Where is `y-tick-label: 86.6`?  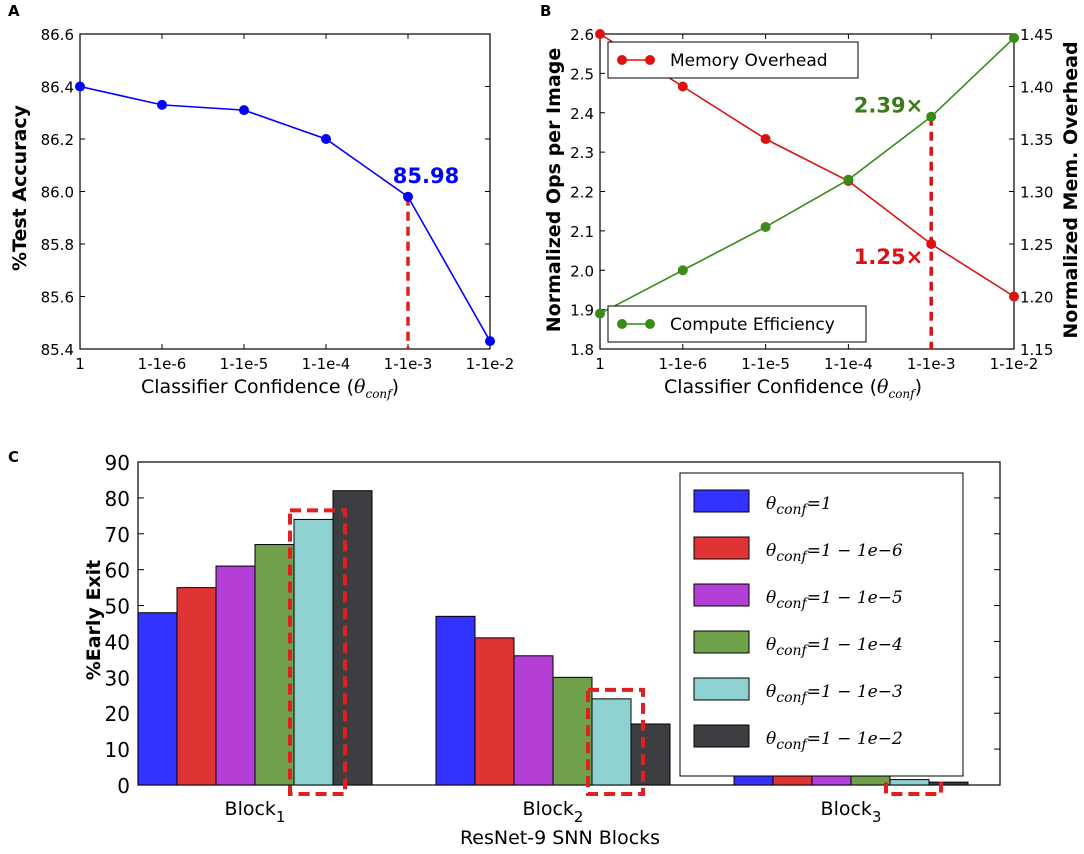
y-tick-label: 86.6 is located at coordinates (57, 35).